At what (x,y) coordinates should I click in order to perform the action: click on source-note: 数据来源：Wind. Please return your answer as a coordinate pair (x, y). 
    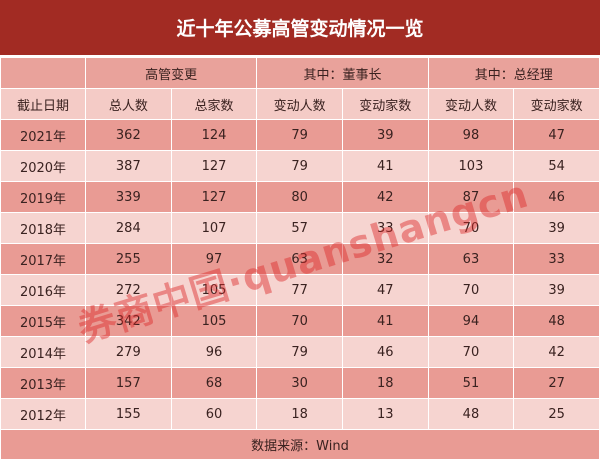
    Looking at the image, I should click on (300, 444).